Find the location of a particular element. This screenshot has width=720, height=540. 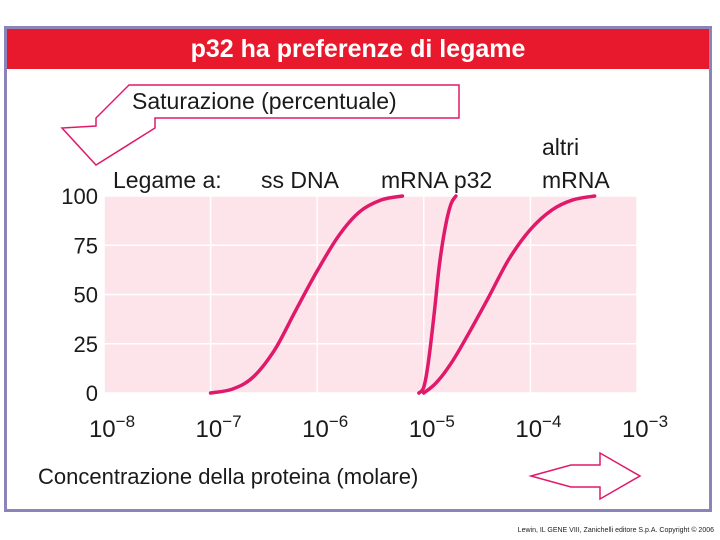

x-tick-label-5: 10⁻³ is located at coordinates (645, 427).